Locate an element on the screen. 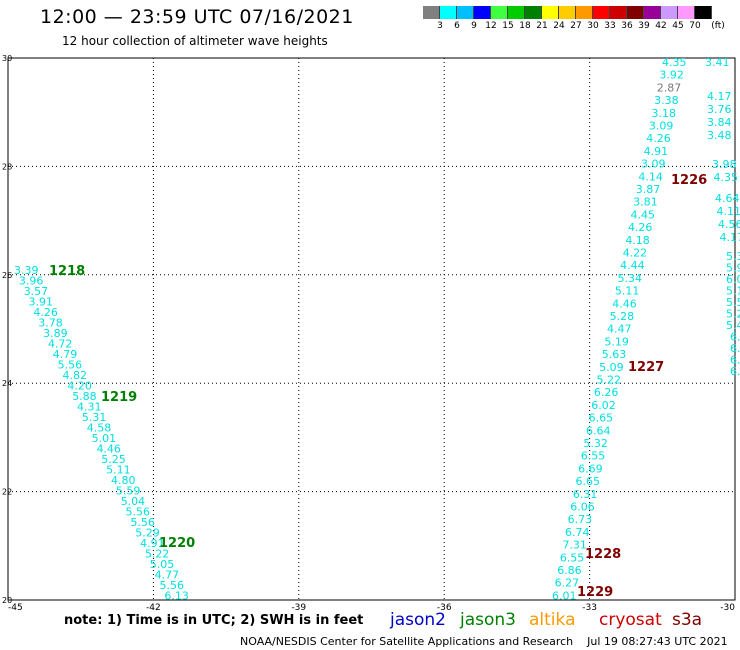 This screenshot has width=740, height=650. swh-value-middle: 3.18 is located at coordinates (664, 113).